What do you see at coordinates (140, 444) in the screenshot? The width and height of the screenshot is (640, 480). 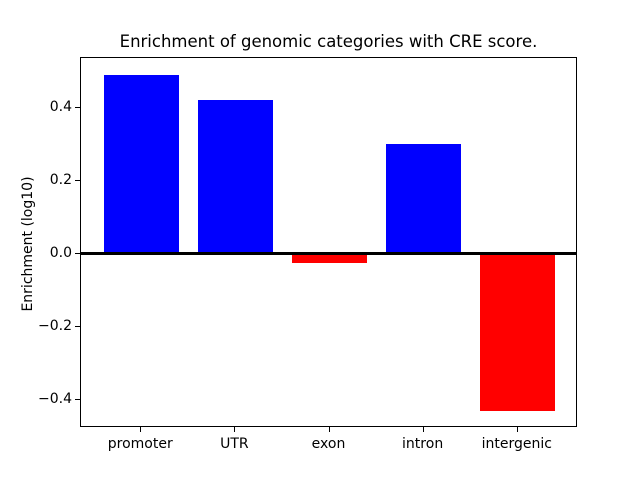 I see `x-tick-label-promoter: promoter` at bounding box center [140, 444].